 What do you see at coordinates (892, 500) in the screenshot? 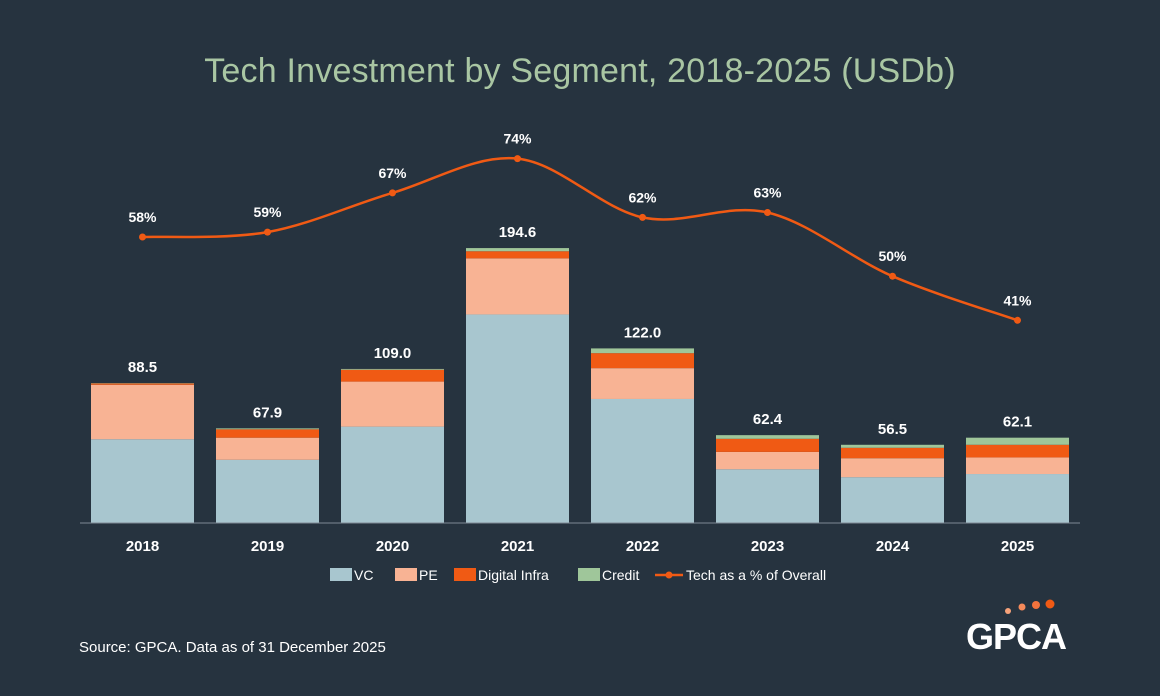
I see `bar-vc-2024` at bounding box center [892, 500].